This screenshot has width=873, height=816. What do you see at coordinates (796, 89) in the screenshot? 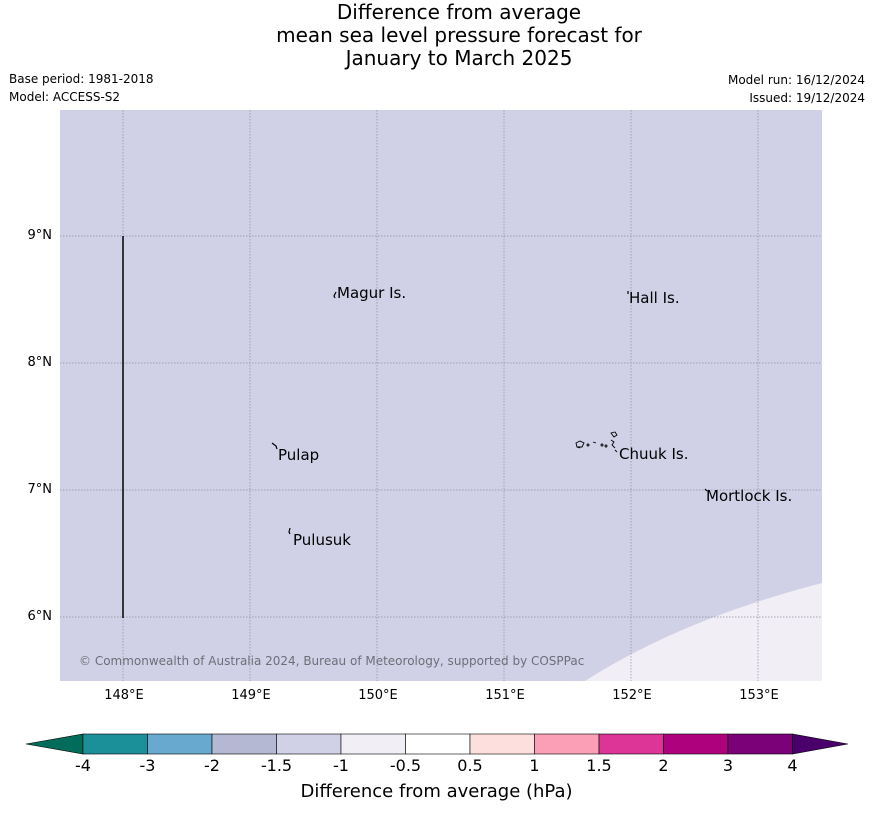
I see `meta-right: Model run: 16/12/2024 Issued: 19/12/2024` at bounding box center [796, 89].